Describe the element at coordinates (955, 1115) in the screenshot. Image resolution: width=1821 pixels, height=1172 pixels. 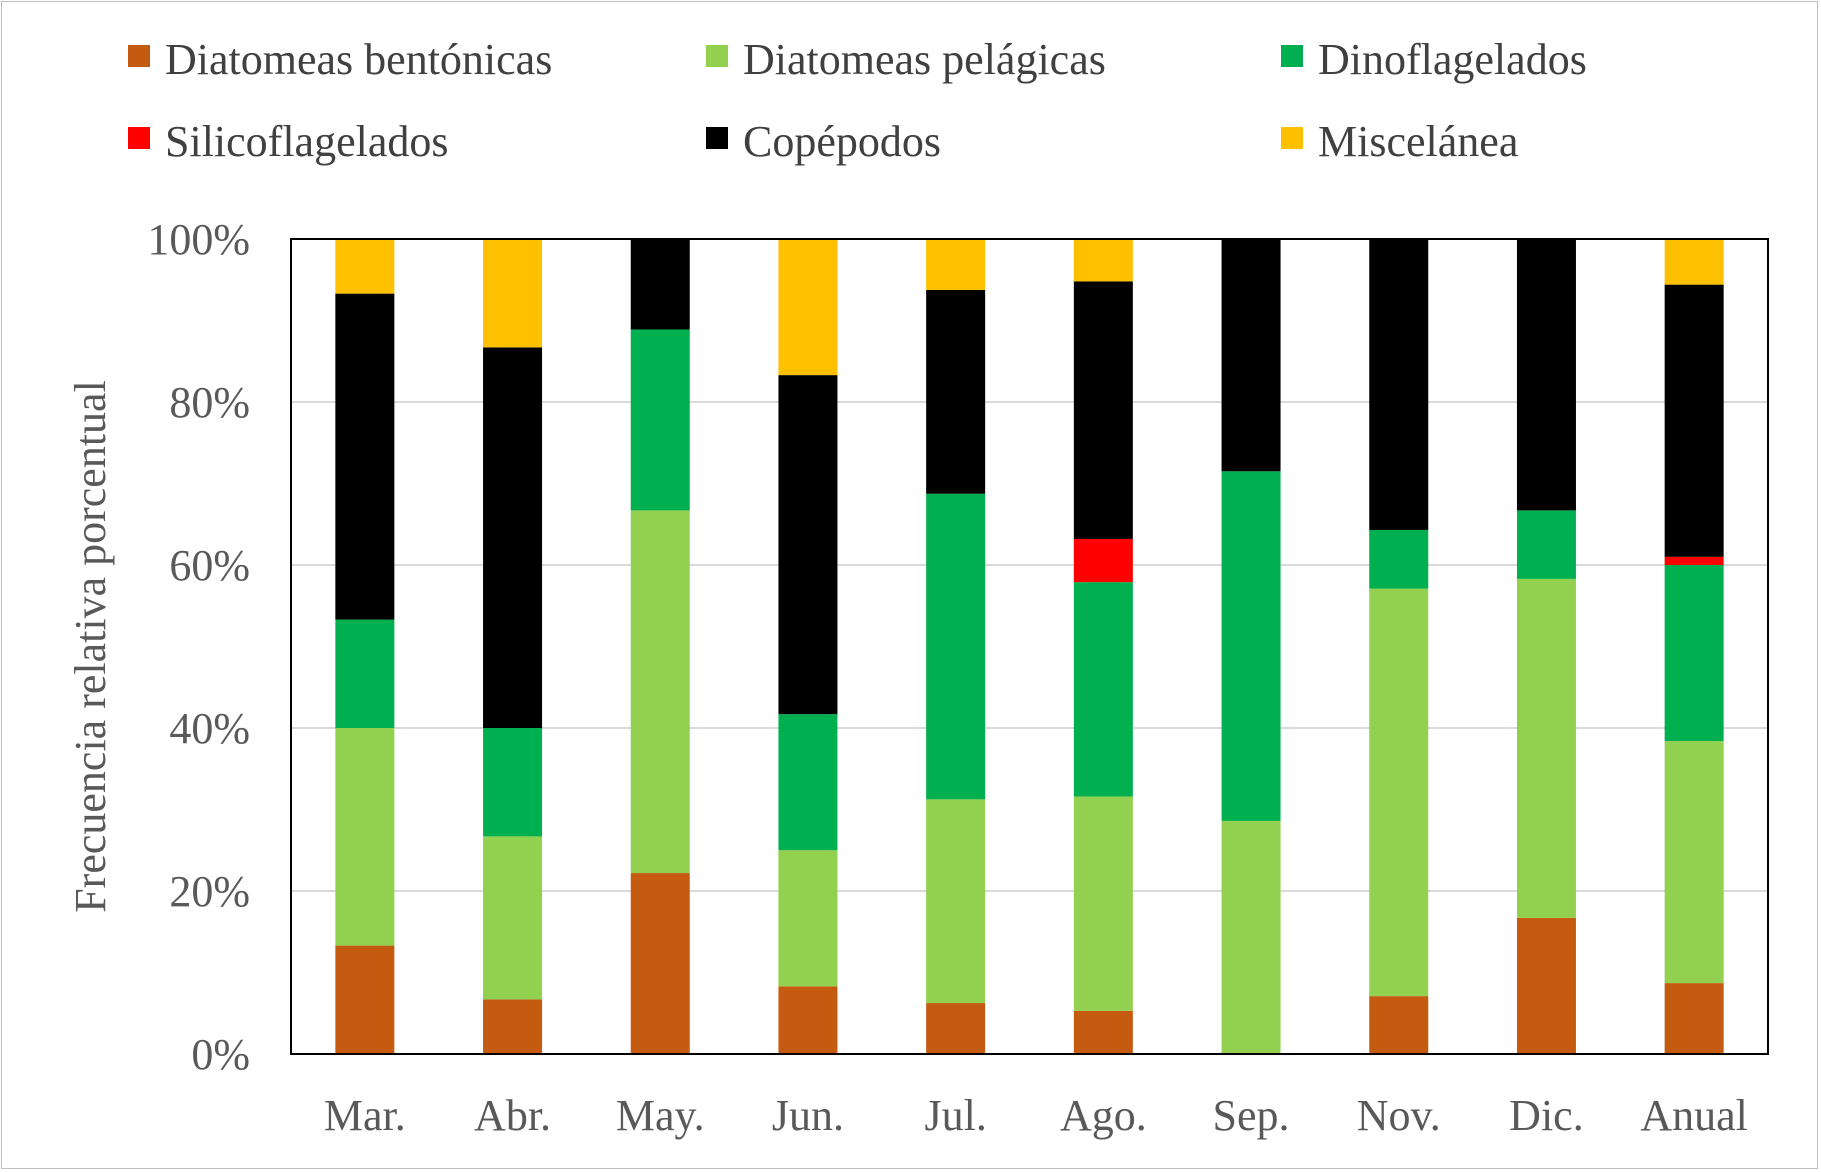
I see `x-tick-label: Jul.` at that location.